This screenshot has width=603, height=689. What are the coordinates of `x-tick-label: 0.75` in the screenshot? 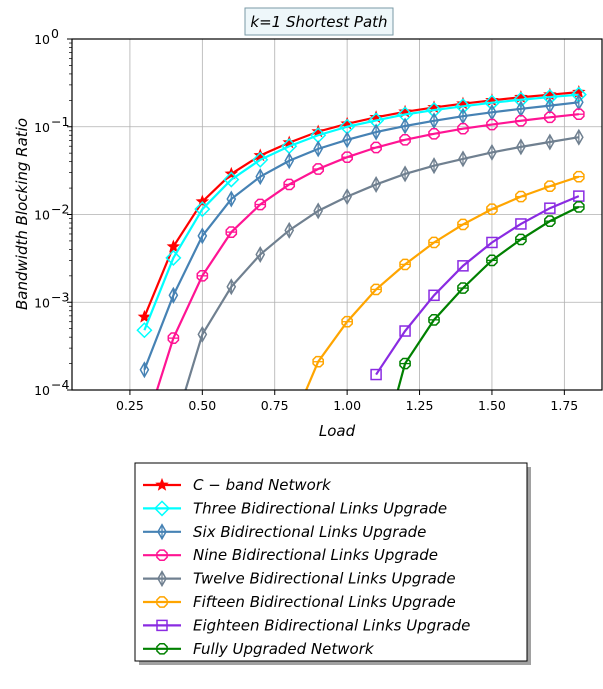 It's located at (275, 405).